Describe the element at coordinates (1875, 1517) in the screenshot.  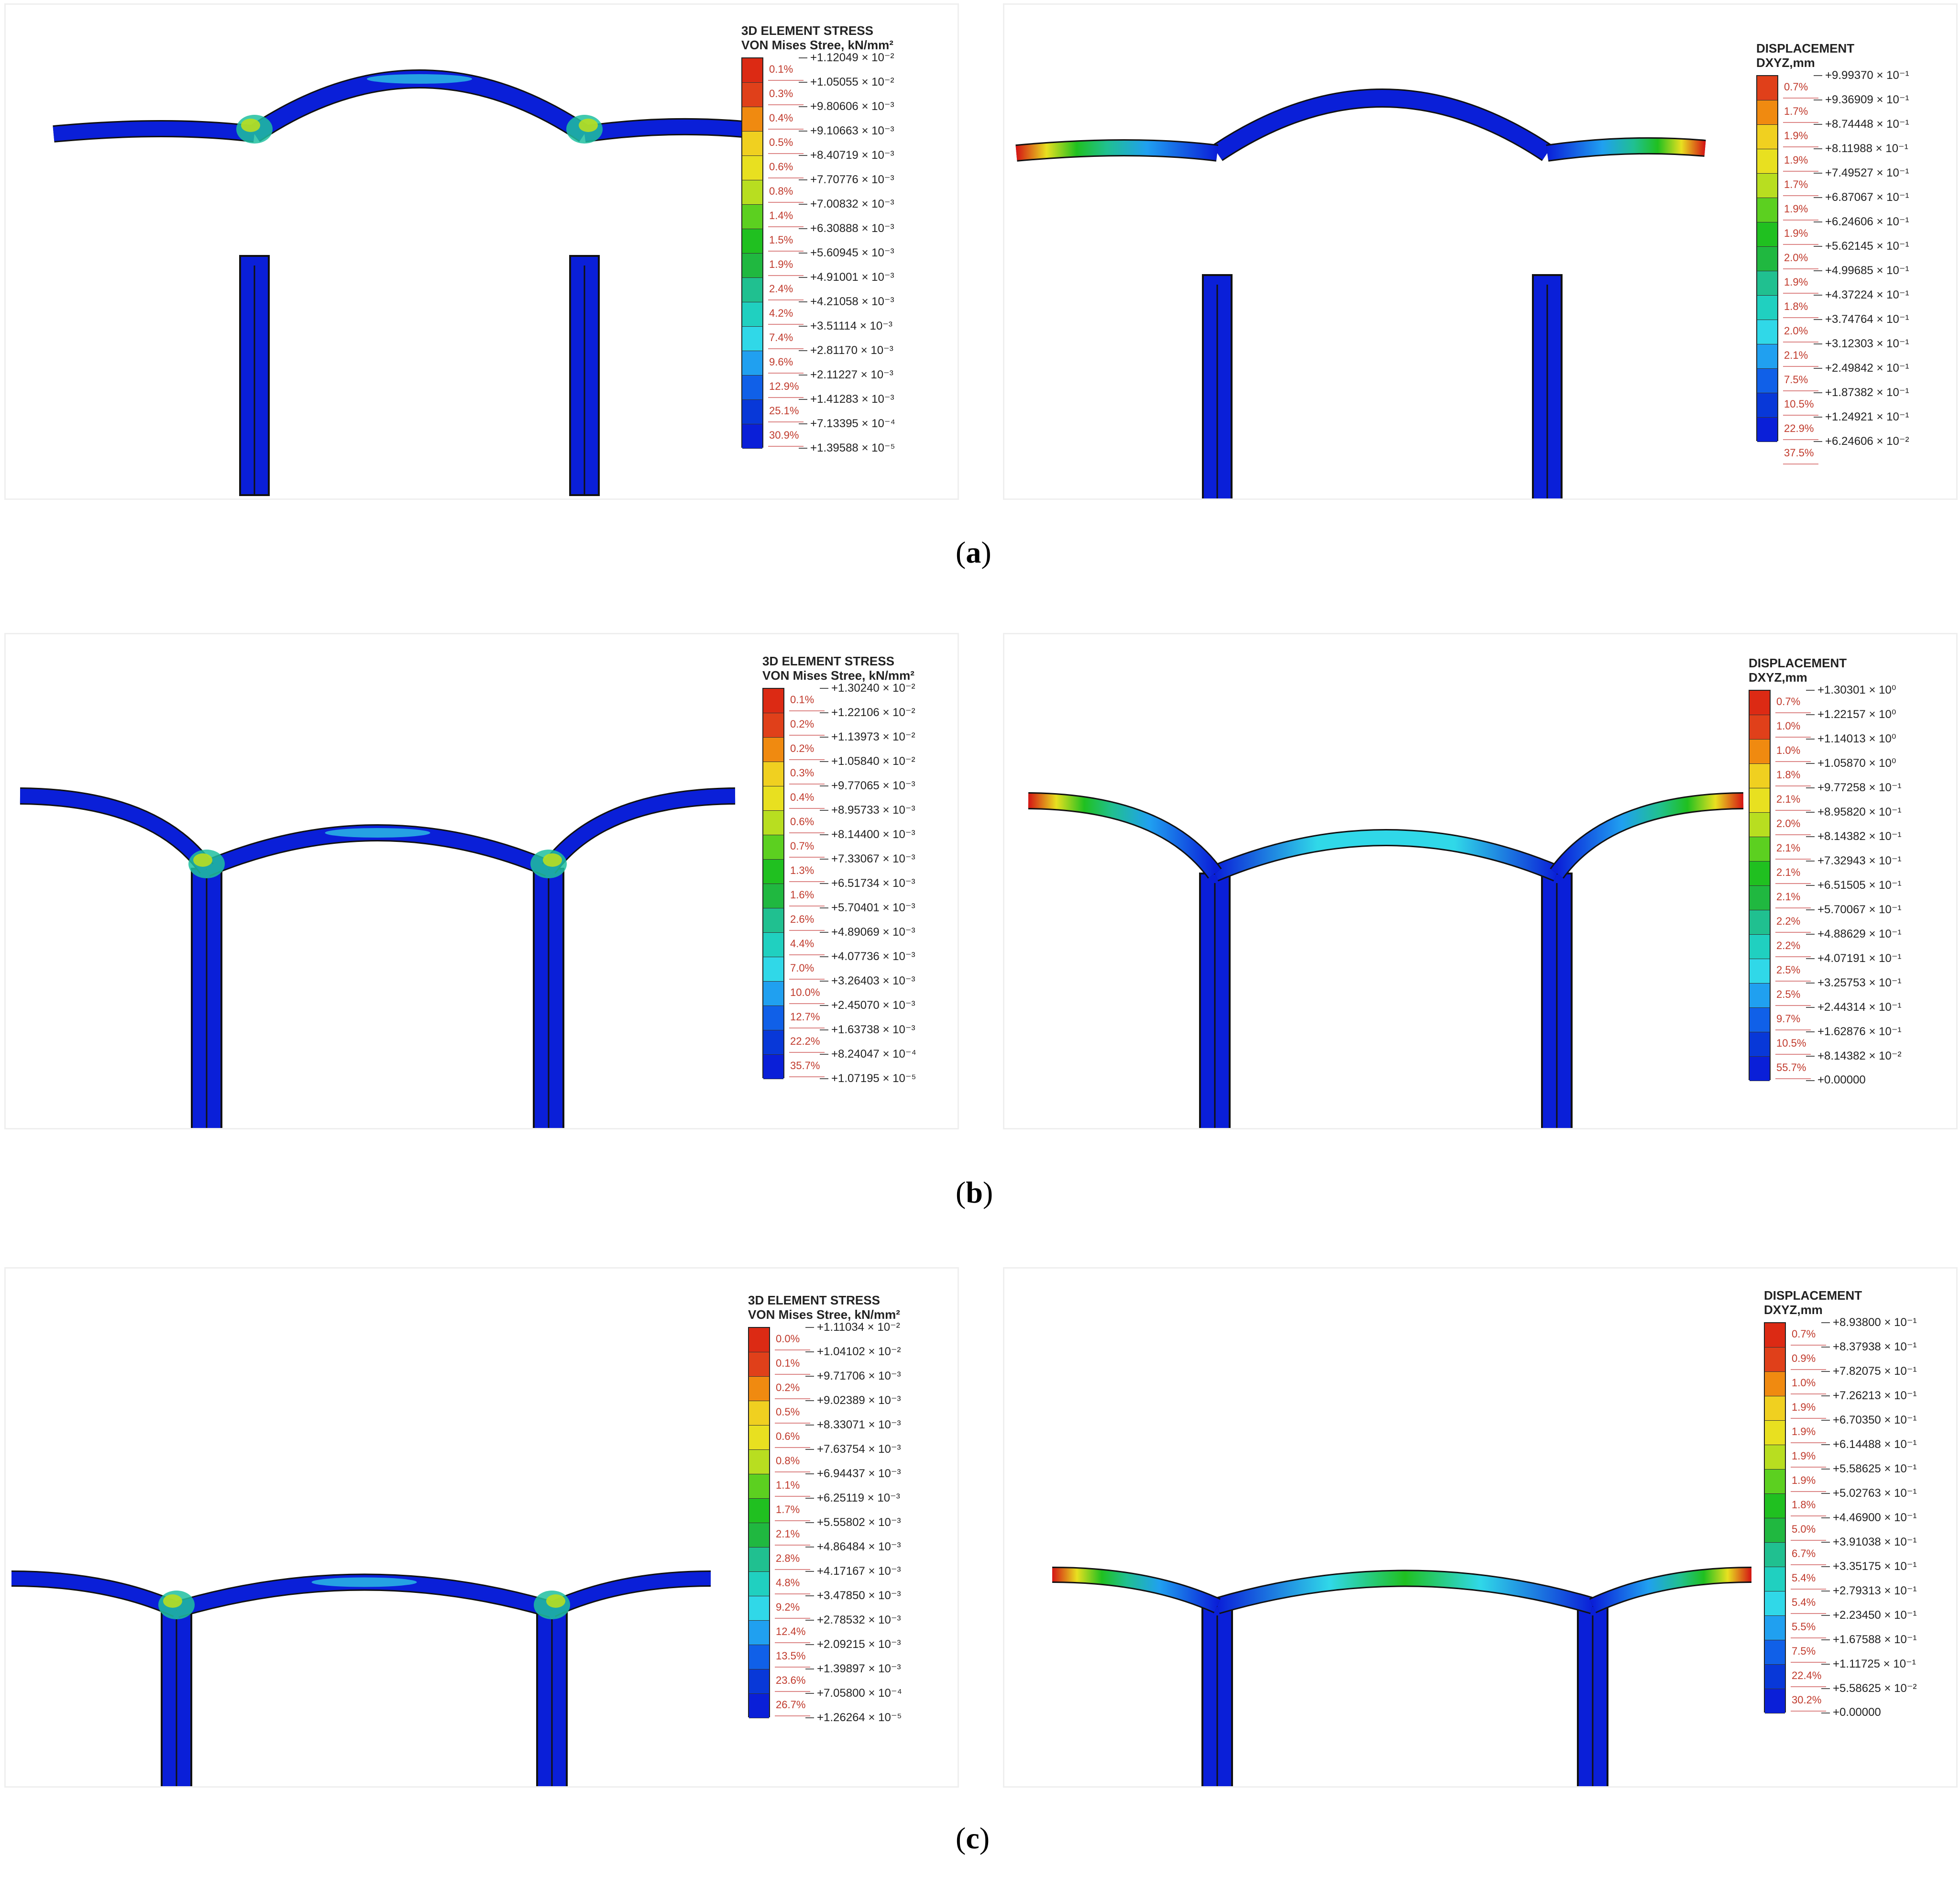
I see `legend-value: +4.46900 × 10⁻¹` at that location.